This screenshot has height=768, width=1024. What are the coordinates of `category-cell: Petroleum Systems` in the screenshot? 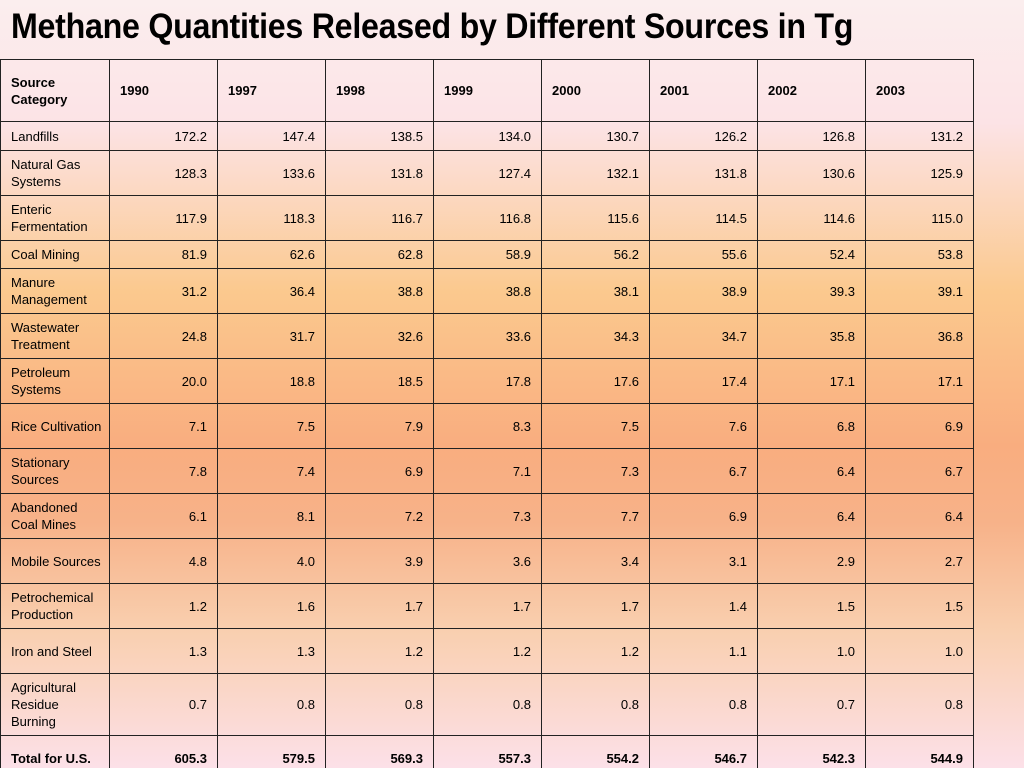 It's located at (55, 381).